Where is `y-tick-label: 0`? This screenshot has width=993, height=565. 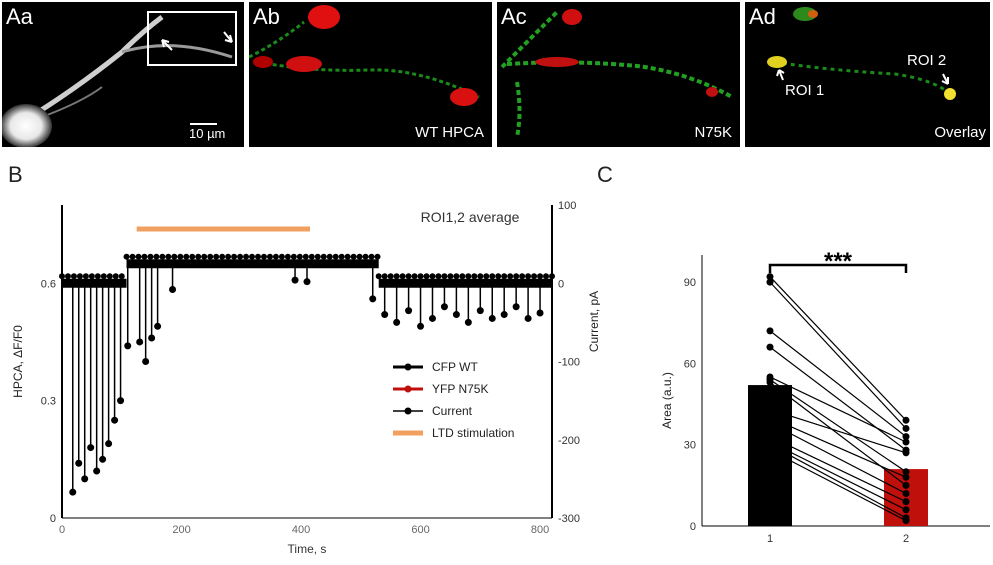
y-tick-label: 0 is located at coordinates (693, 527).